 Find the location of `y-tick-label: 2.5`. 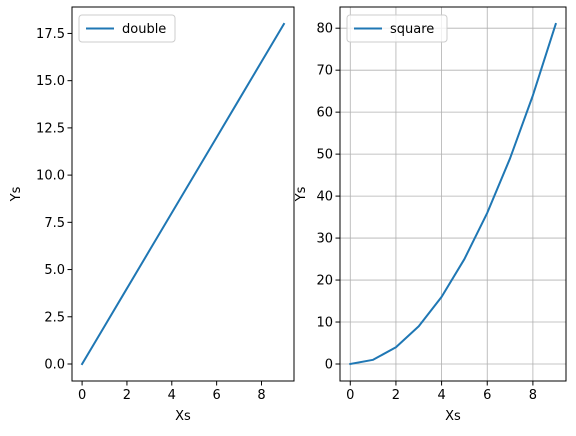

y-tick-label: 2.5 is located at coordinates (54, 317).